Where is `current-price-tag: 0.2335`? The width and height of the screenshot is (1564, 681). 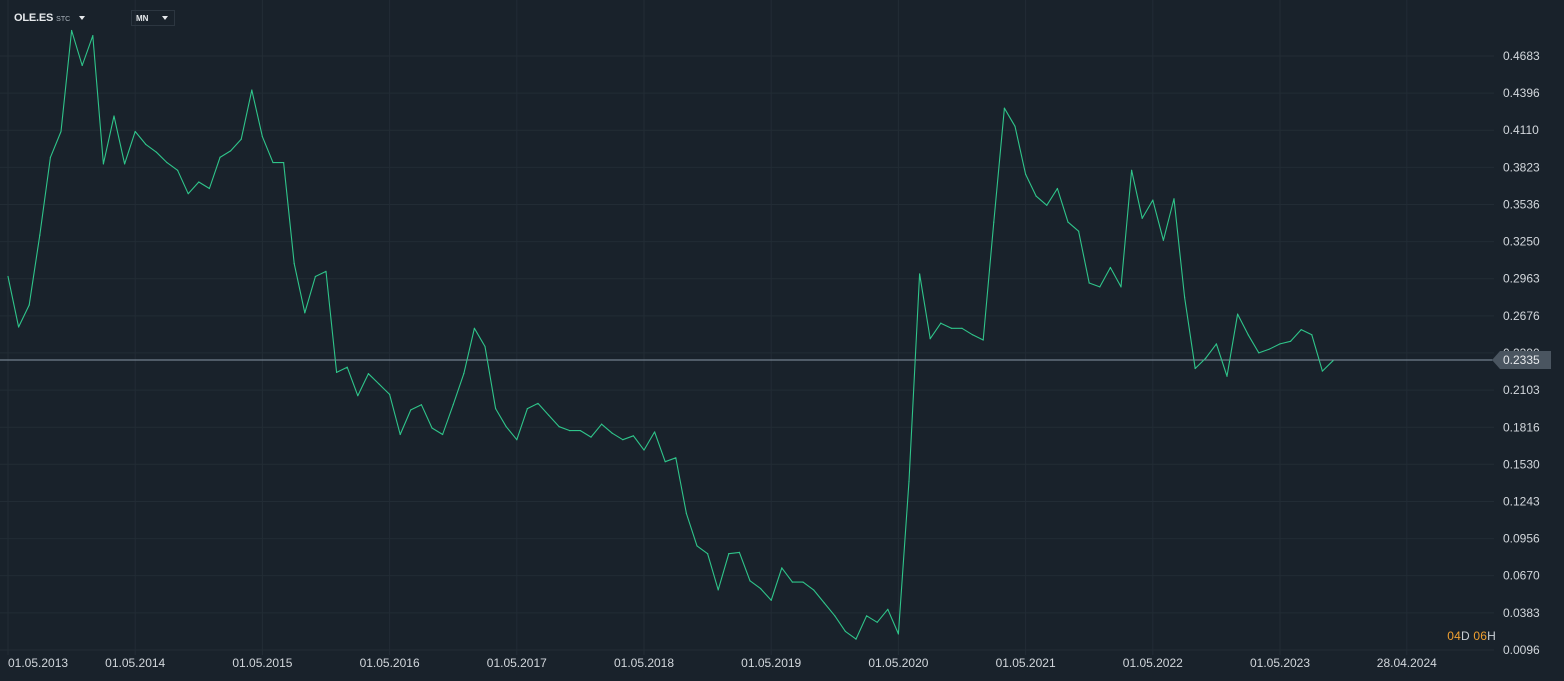
current-price-tag: 0.2335 is located at coordinates (1521, 360).